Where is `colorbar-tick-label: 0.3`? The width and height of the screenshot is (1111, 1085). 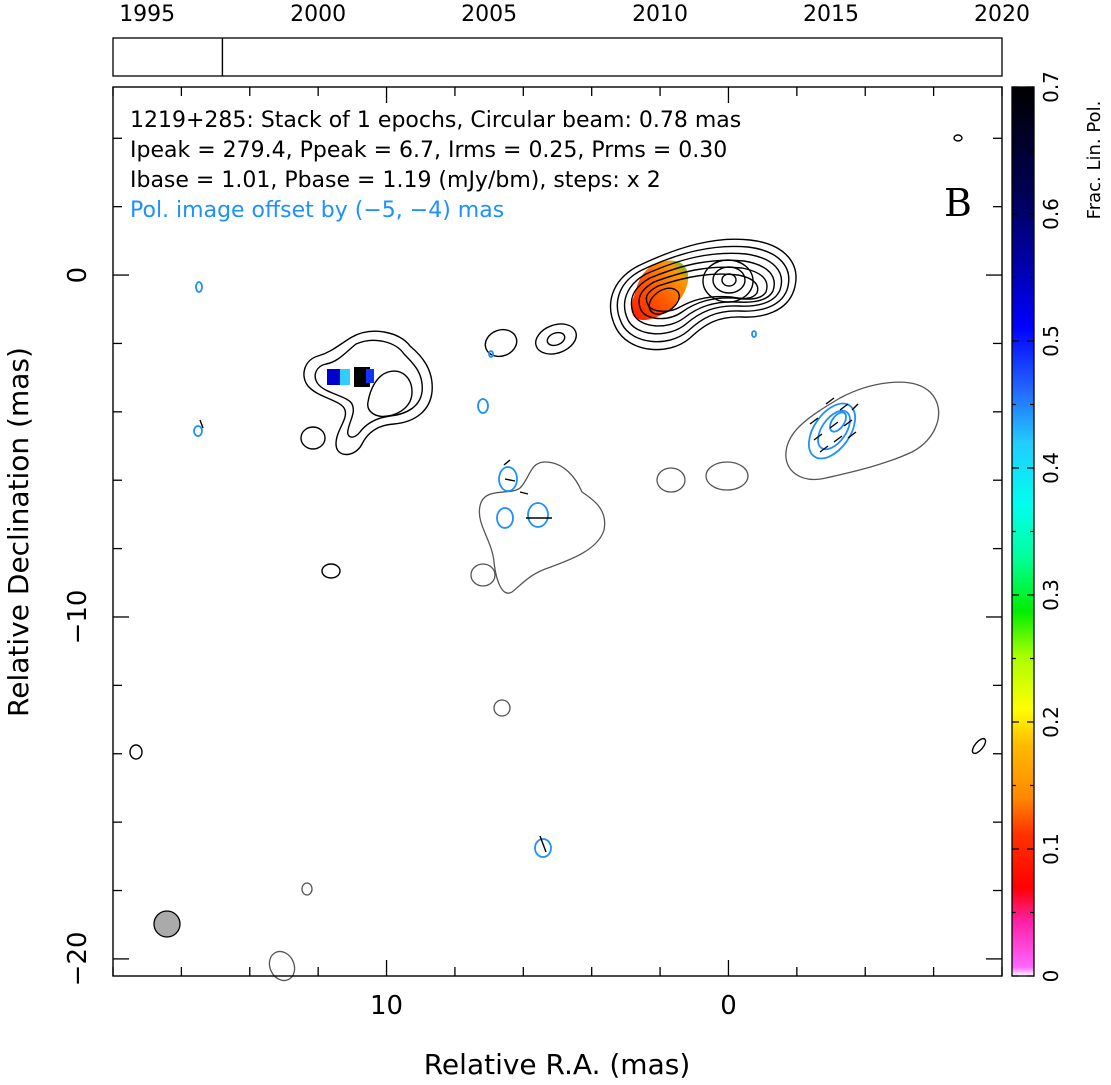 colorbar-tick-label: 0.3 is located at coordinates (1051, 595).